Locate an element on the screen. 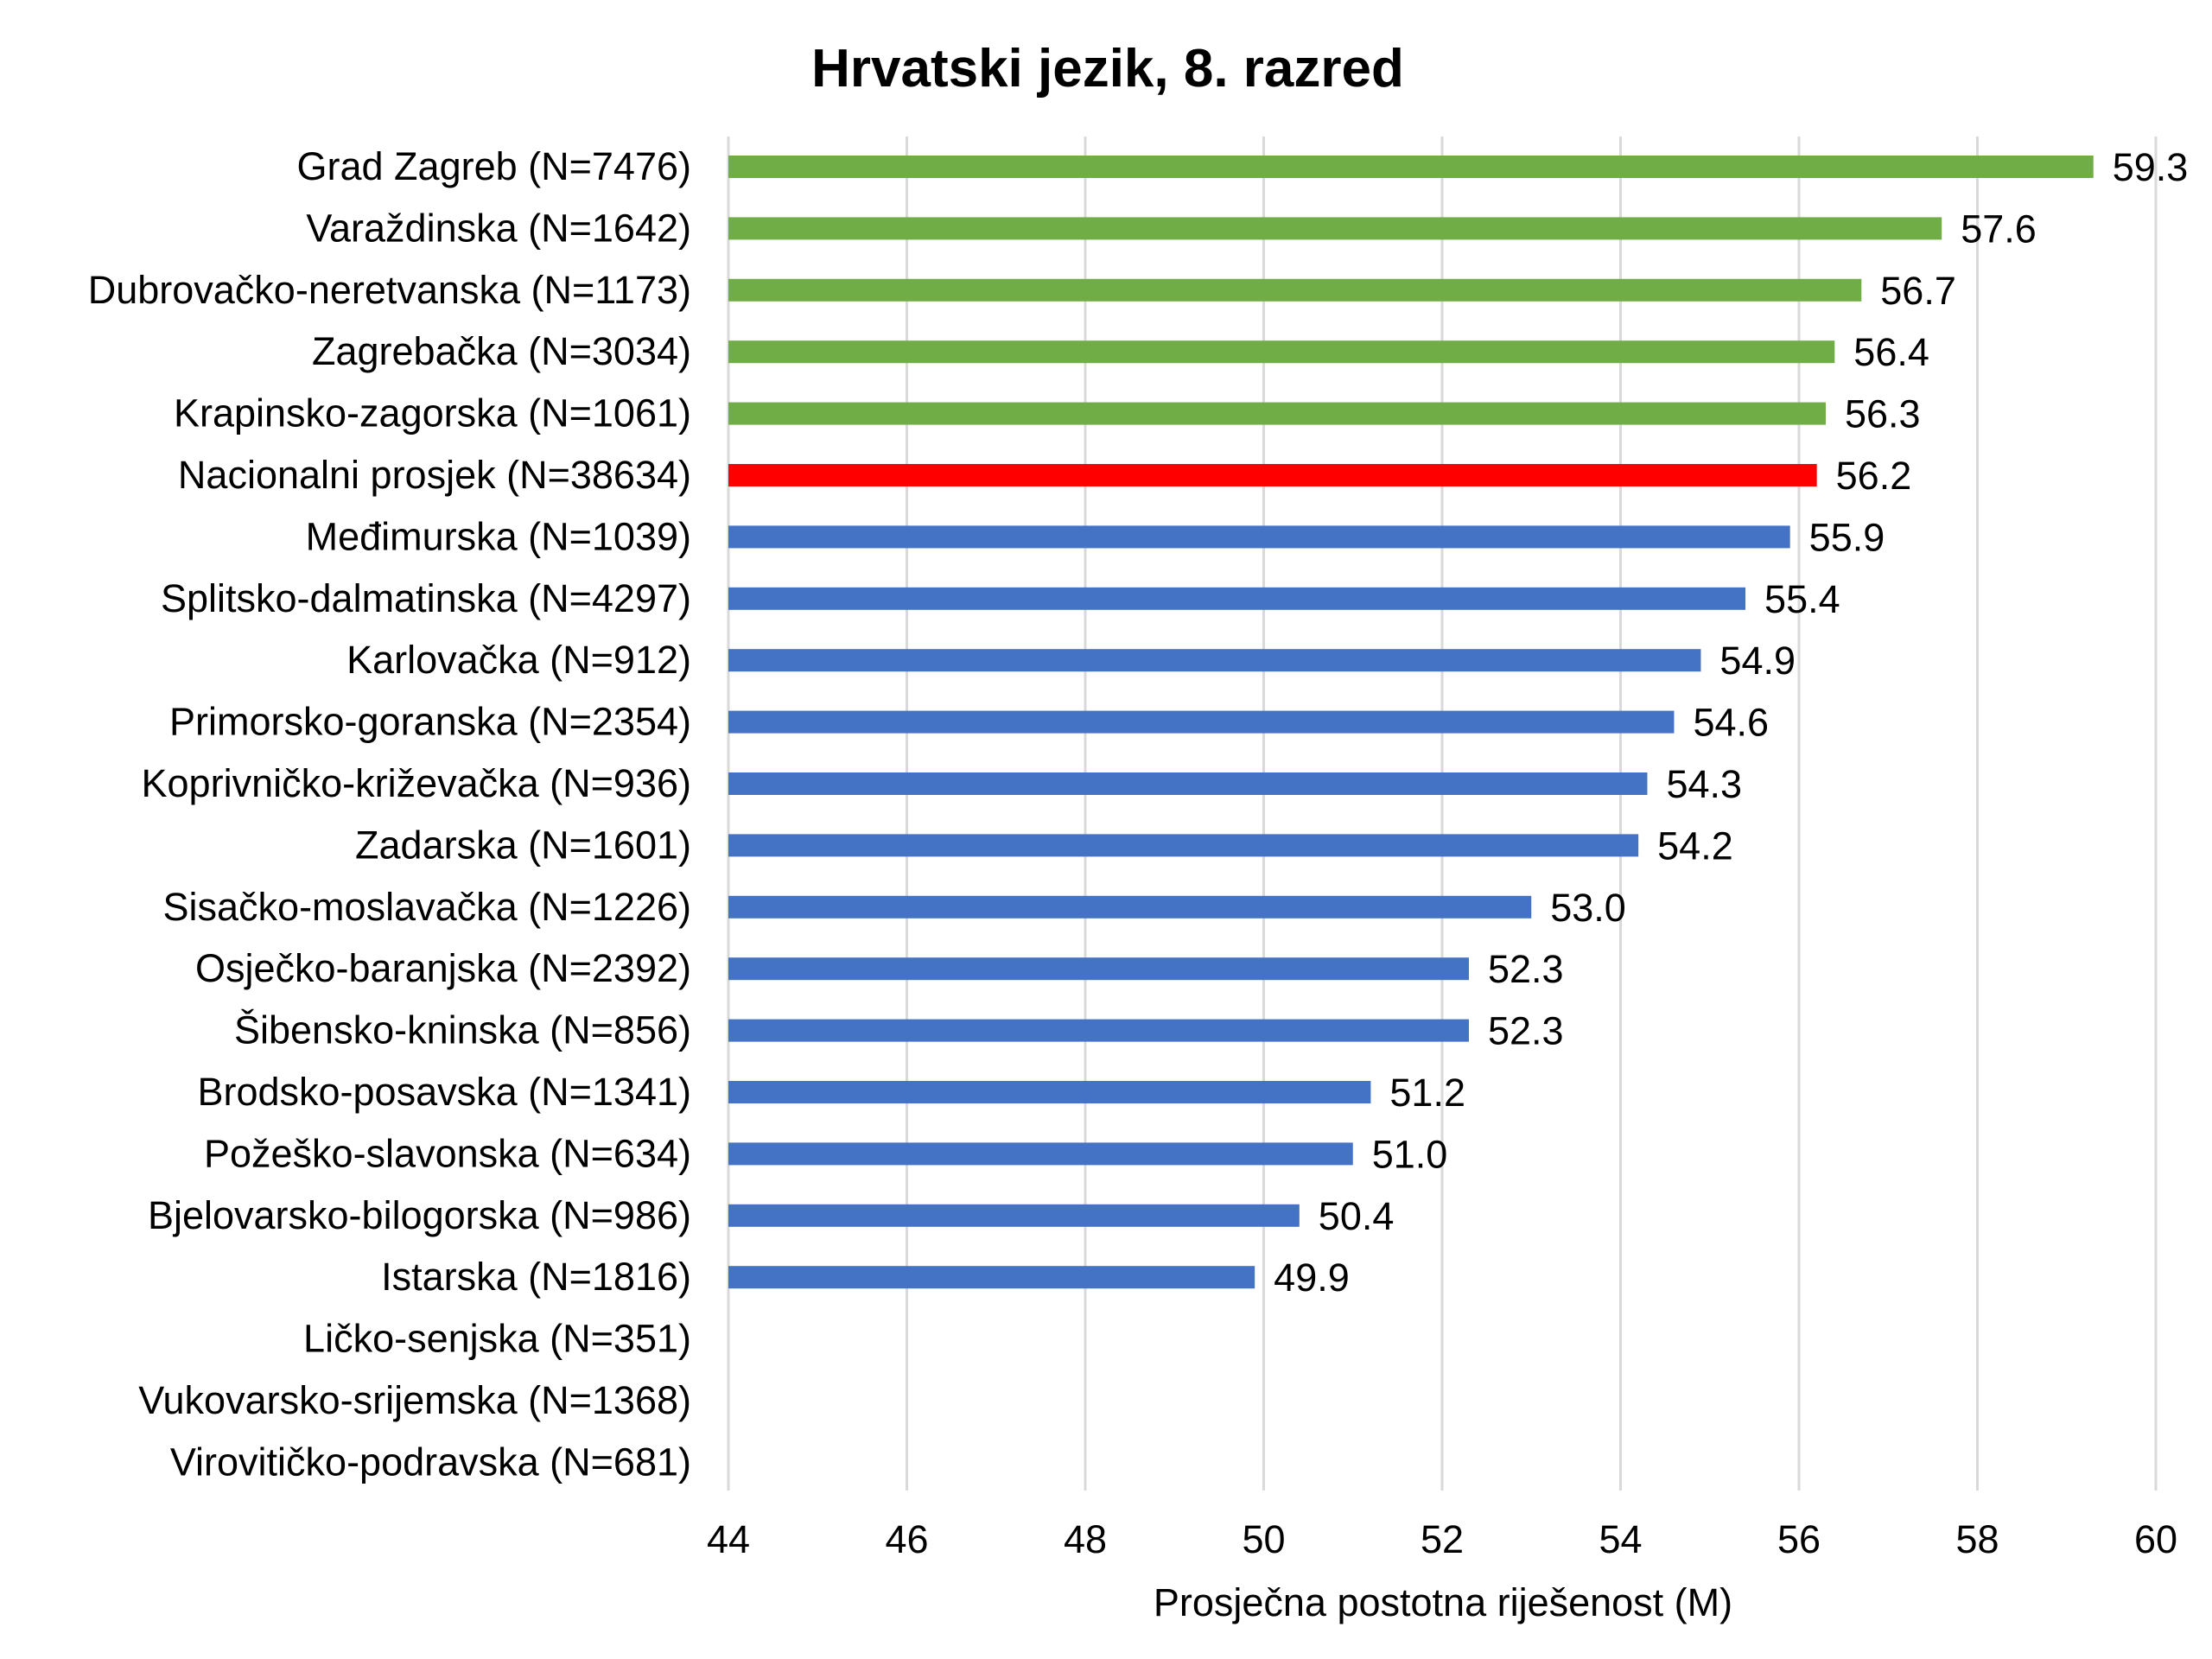  data-label: 56.2 is located at coordinates (1874, 476).